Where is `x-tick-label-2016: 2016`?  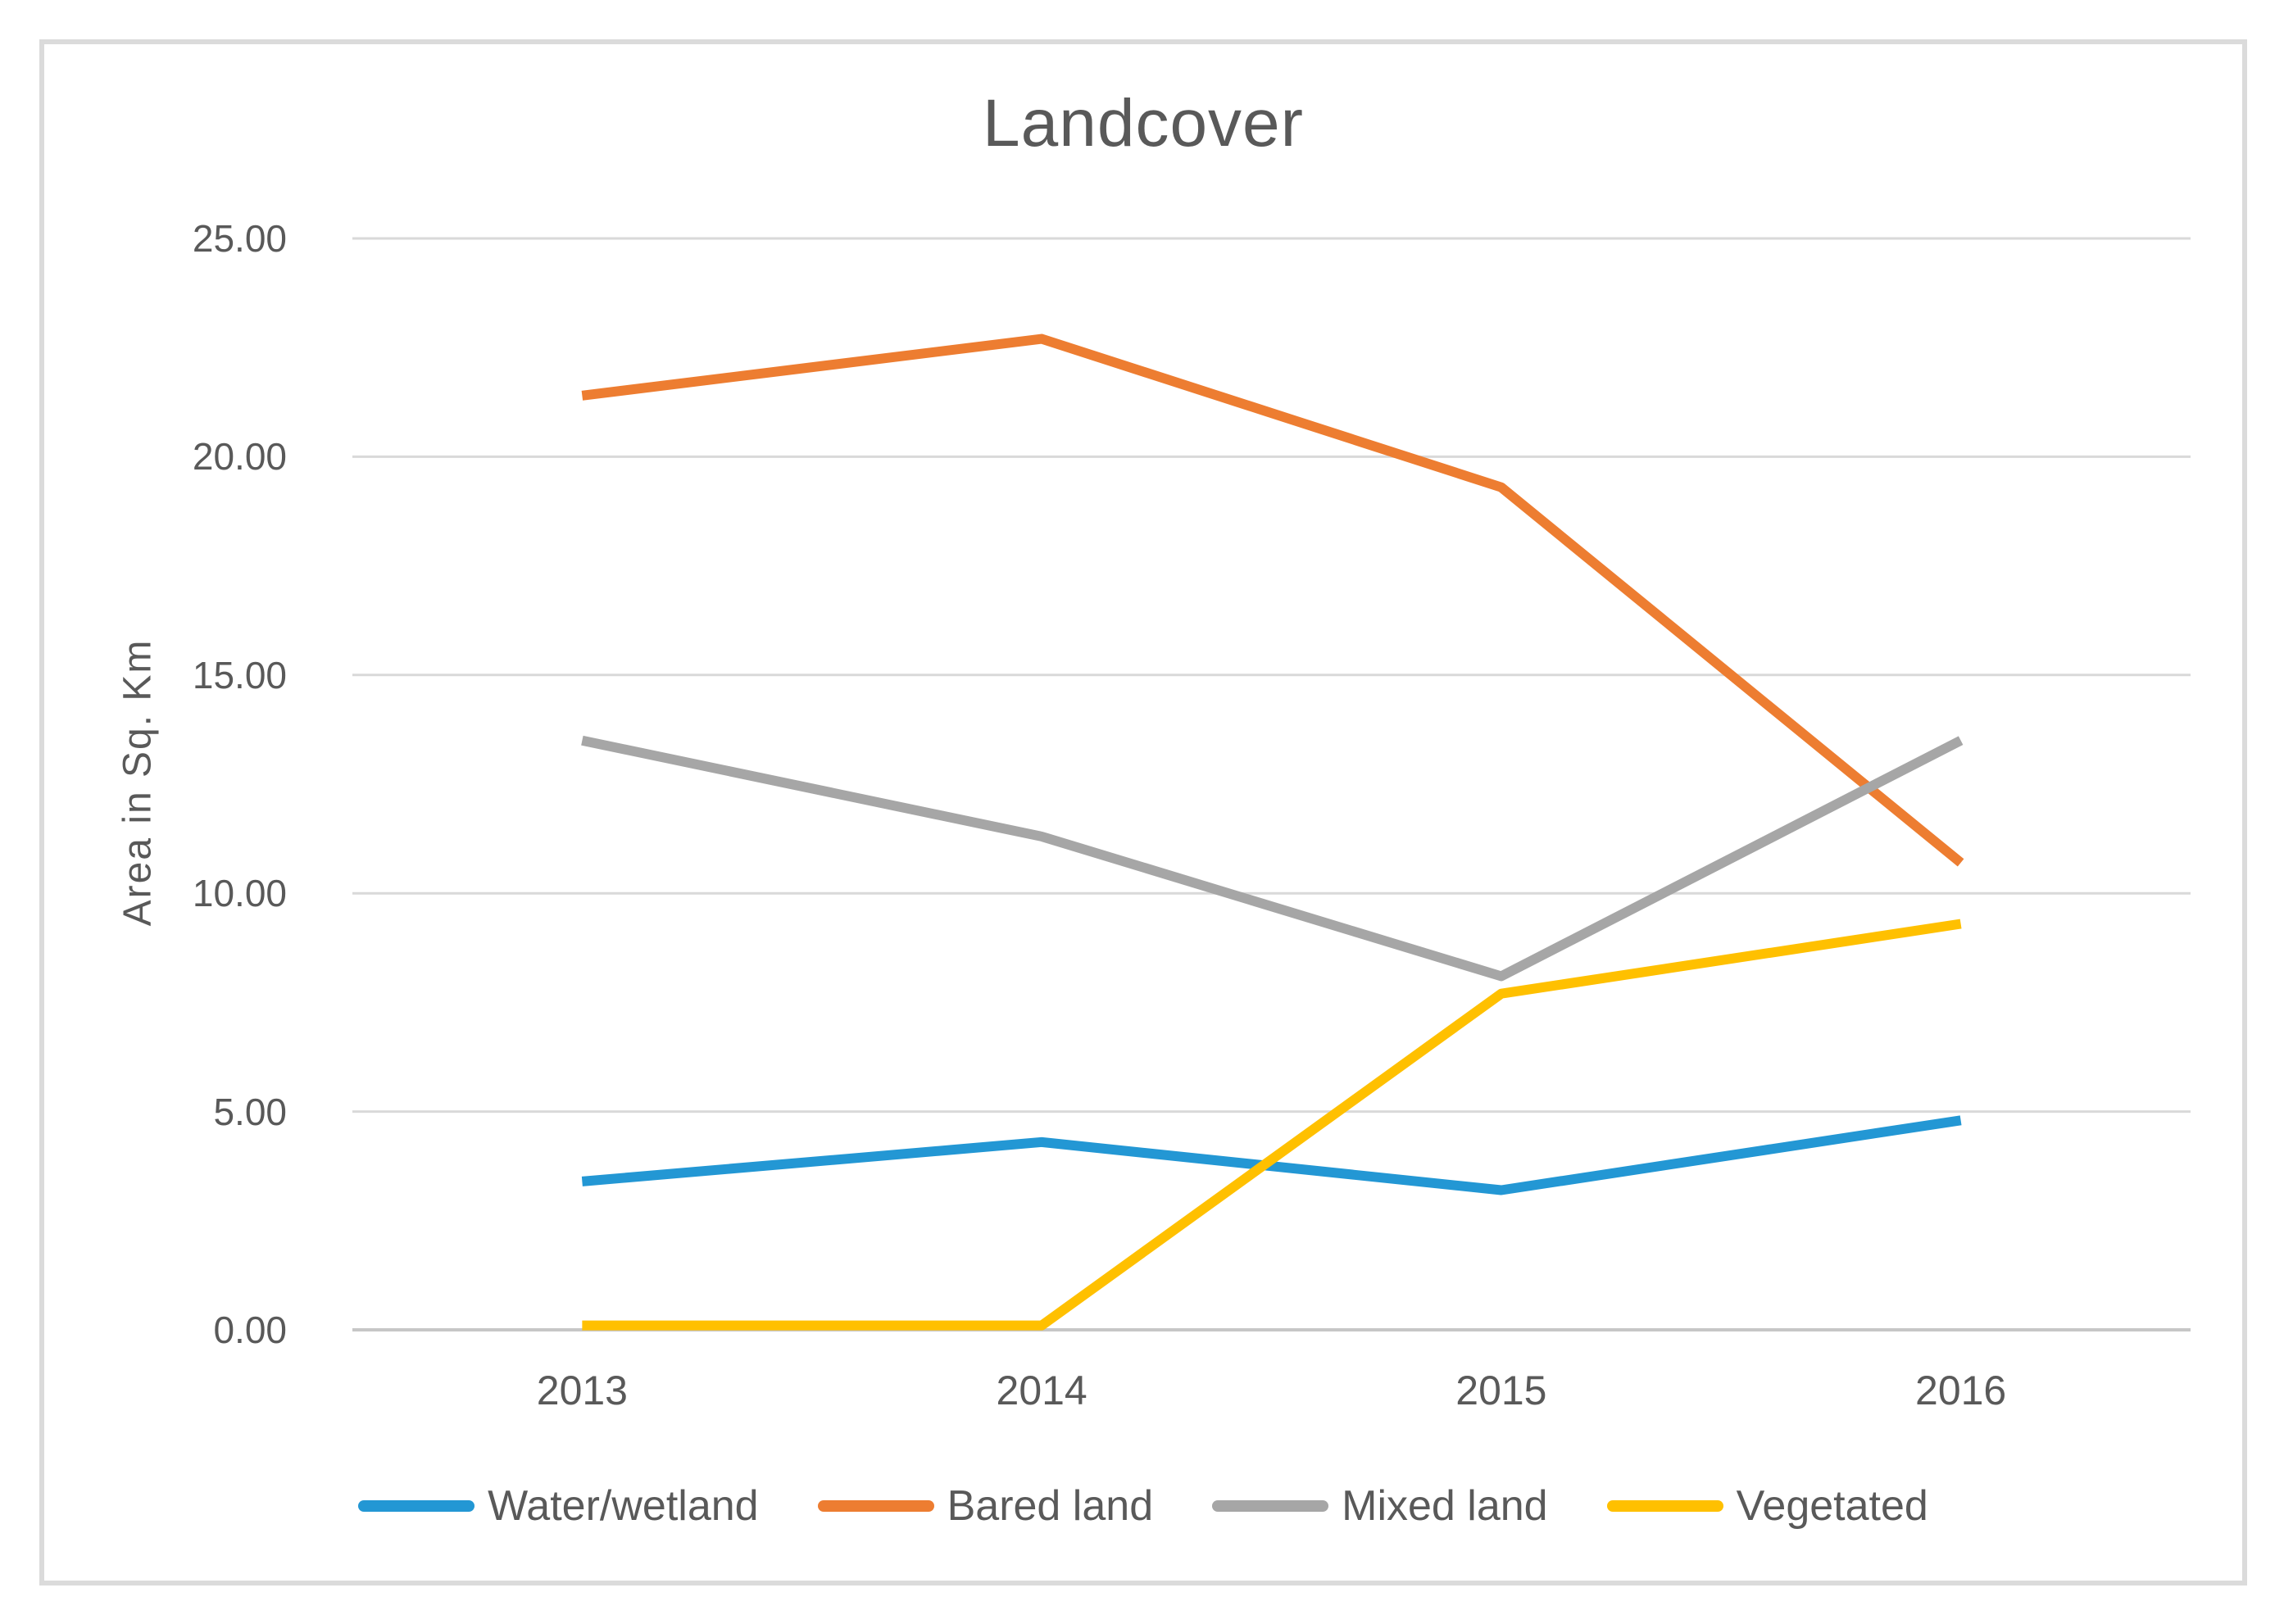
x-tick-label-2016: 2016 is located at coordinates (1961, 1391).